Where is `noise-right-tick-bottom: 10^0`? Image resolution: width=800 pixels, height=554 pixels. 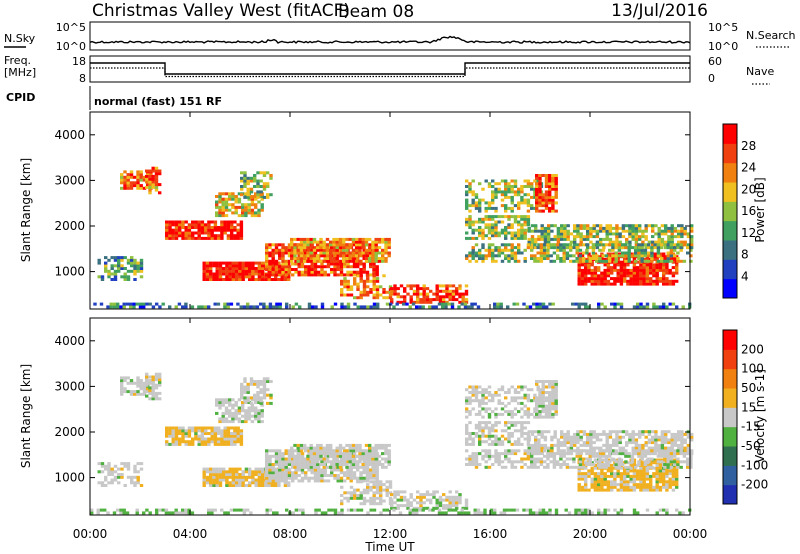
noise-right-tick-bottom: 10^0 is located at coordinates (723, 46).